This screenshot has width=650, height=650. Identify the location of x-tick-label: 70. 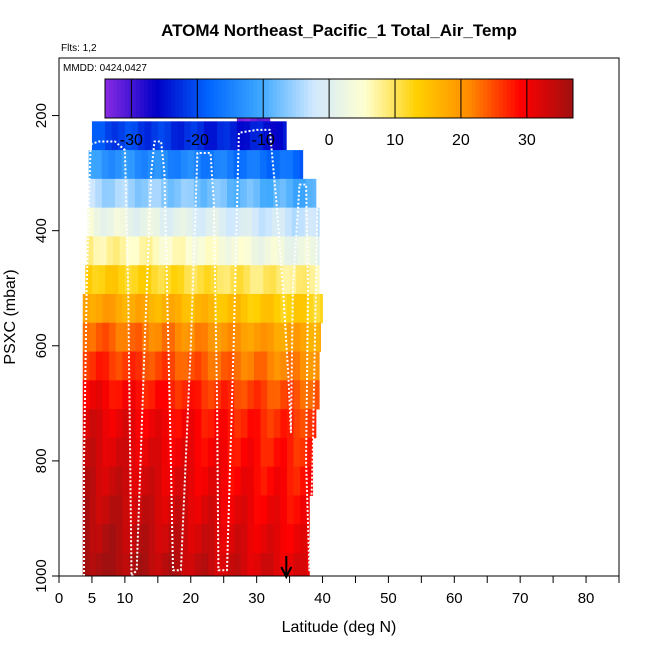
(520, 598).